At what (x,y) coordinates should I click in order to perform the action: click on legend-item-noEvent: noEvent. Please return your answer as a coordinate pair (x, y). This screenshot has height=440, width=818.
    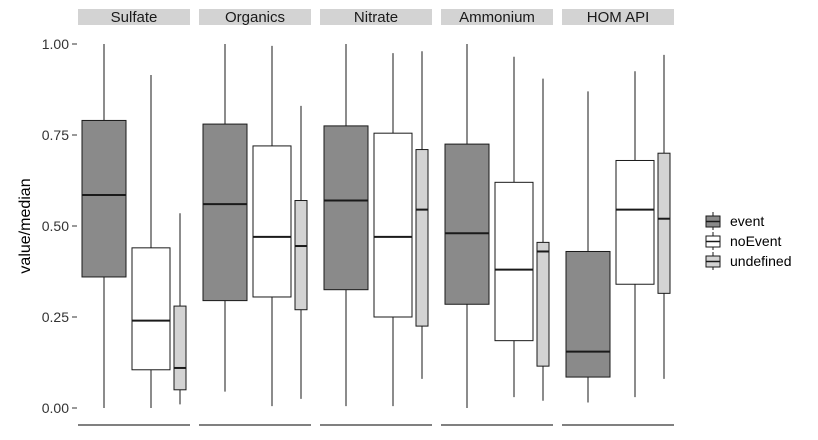
    Looking at the image, I should click on (743, 241).